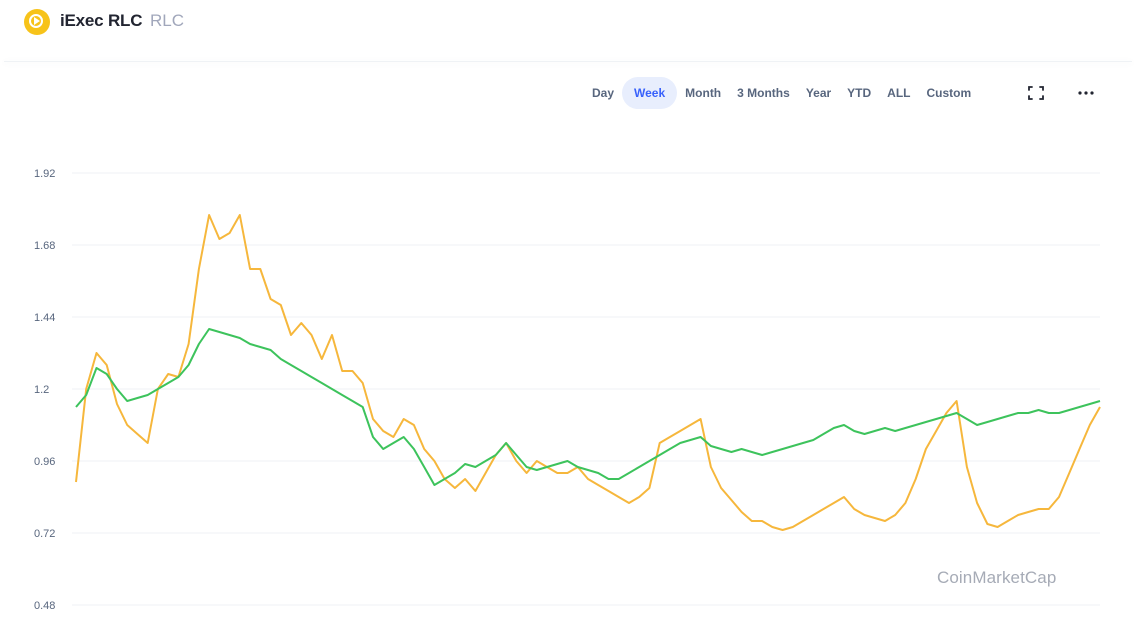 This screenshot has width=1136, height=642. I want to click on y-tick-label: 0.72, so click(44, 534).